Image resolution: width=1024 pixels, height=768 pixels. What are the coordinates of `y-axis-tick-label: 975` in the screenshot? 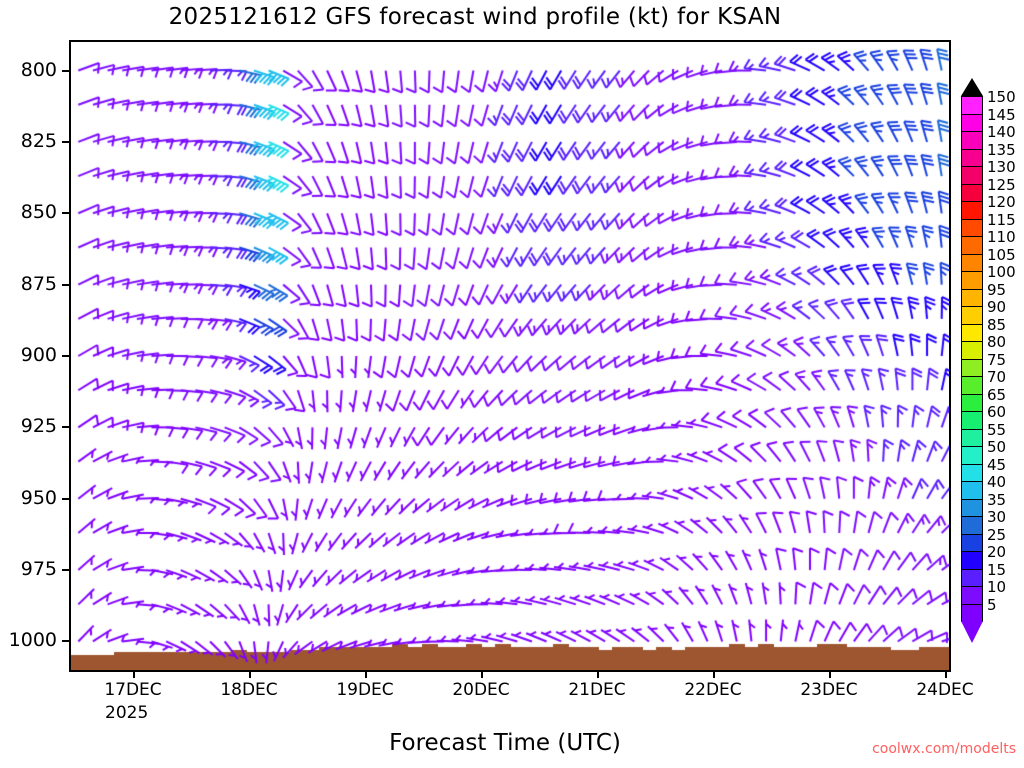 It's located at (38, 569).